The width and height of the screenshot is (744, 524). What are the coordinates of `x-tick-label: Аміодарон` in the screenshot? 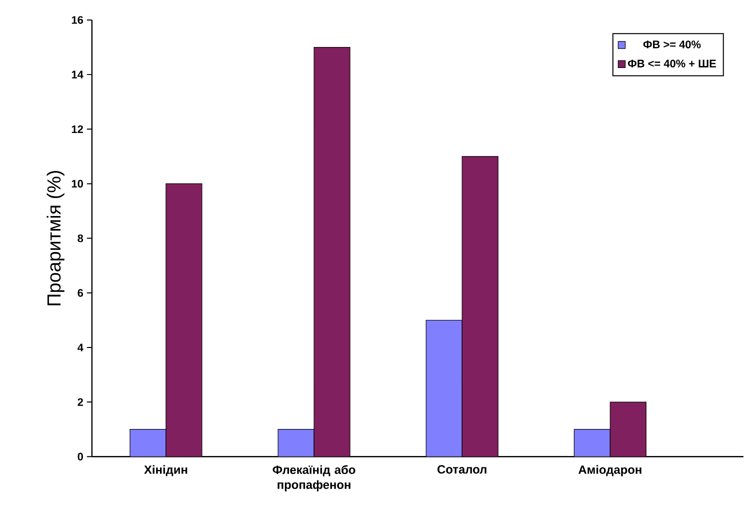 It's located at (610, 470).